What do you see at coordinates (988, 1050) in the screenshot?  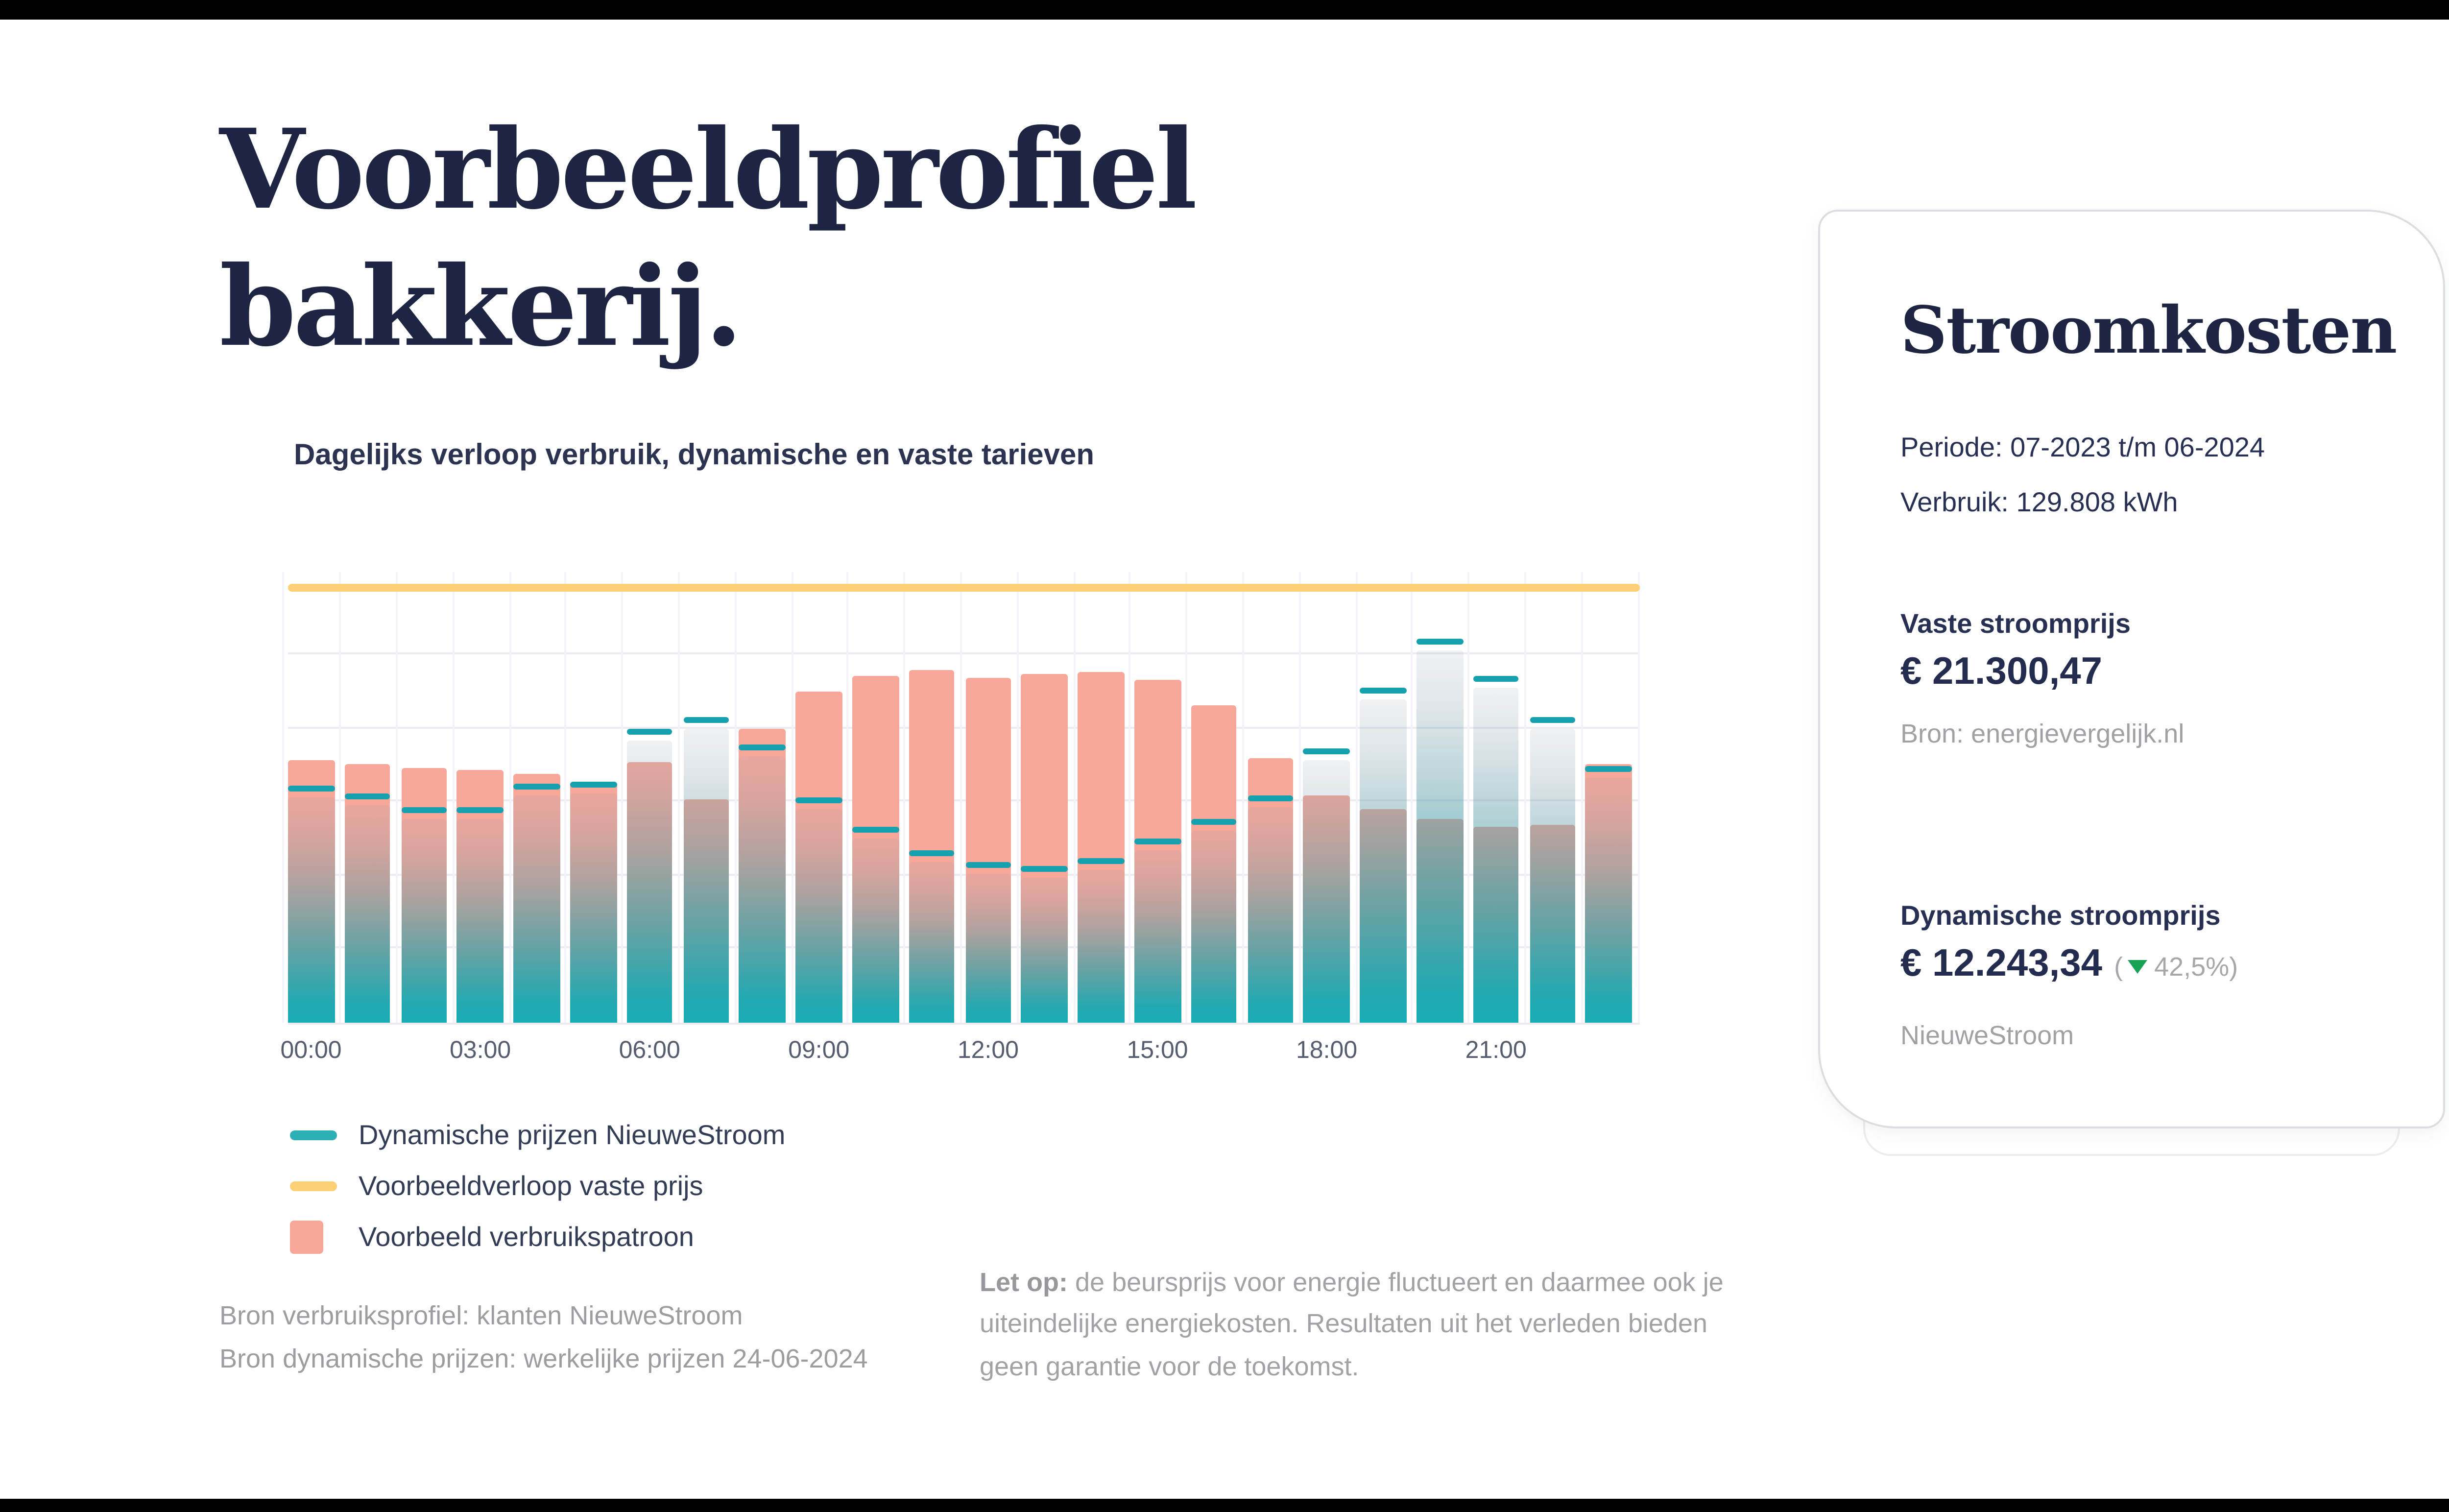 I see `x-axis-tick-label: 12:00` at bounding box center [988, 1050].